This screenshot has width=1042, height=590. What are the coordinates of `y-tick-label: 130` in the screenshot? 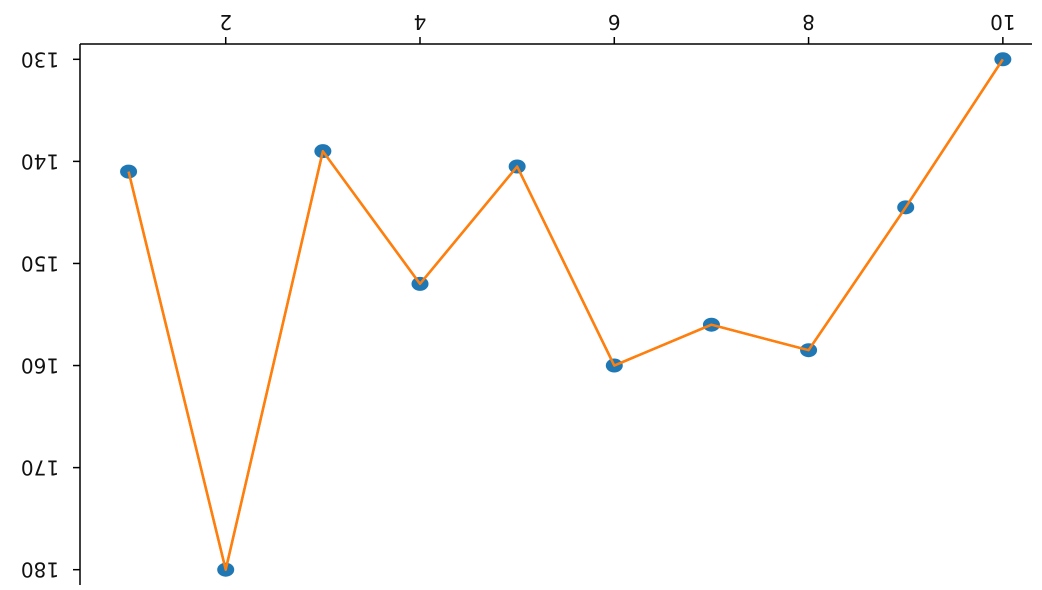 It's located at (40, 59).